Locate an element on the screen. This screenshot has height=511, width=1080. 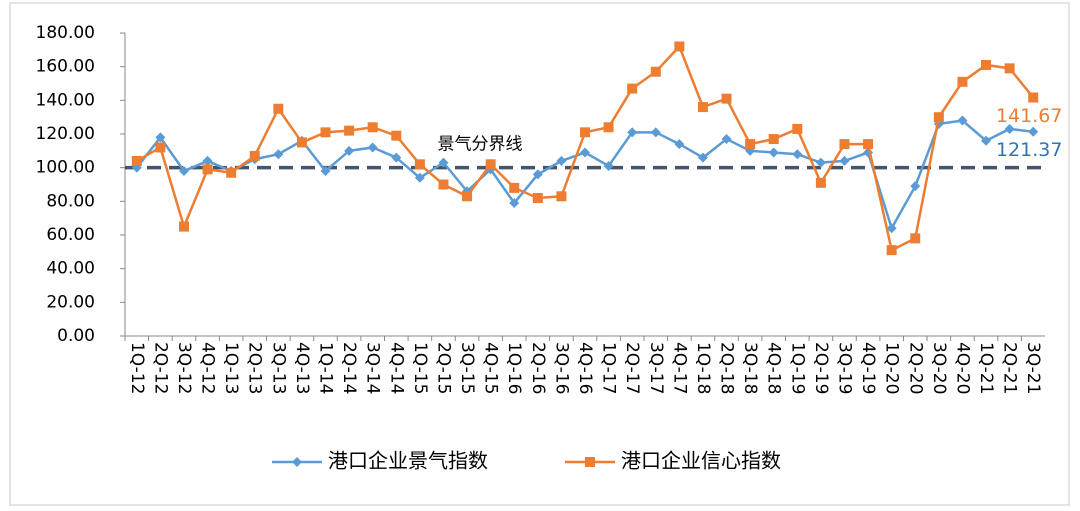
threshold-label: 景气分界线 is located at coordinates (480, 145).